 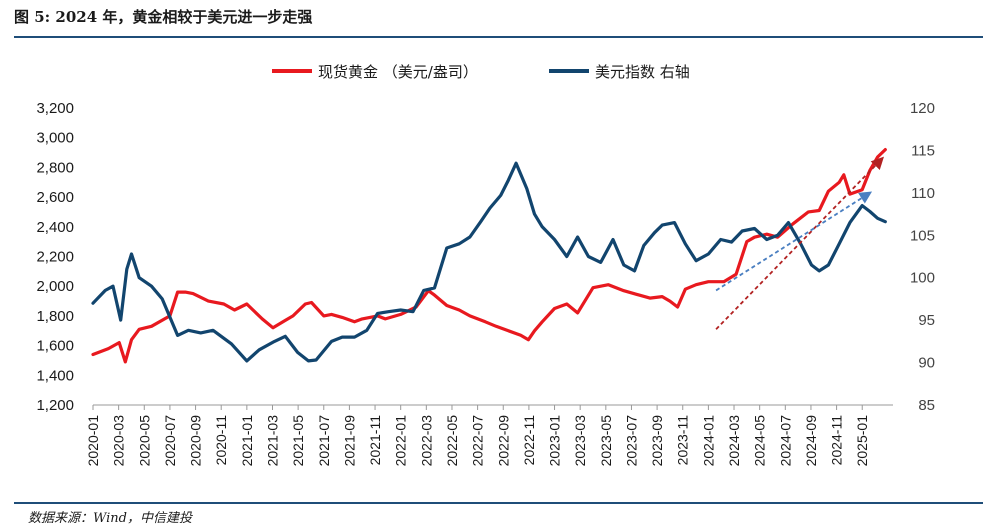 What do you see at coordinates (110, 518) in the screenshot?
I see `source-note: 数据来源：Wind，中信建投` at bounding box center [110, 518].